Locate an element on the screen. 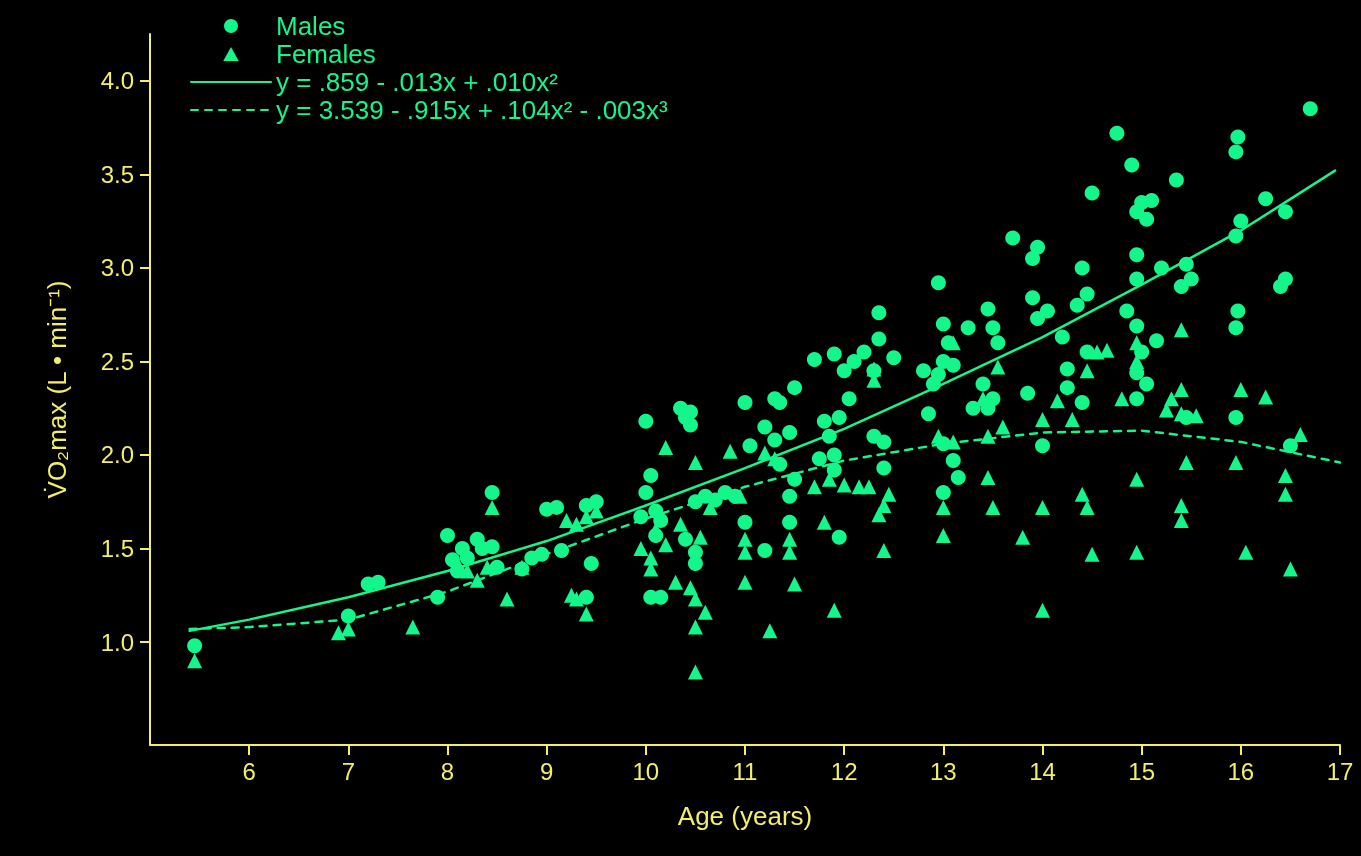 This screenshot has height=856, width=1361. legend-label: y = 3.539 - .915x + .104x² - .003x³ is located at coordinates (472, 110).